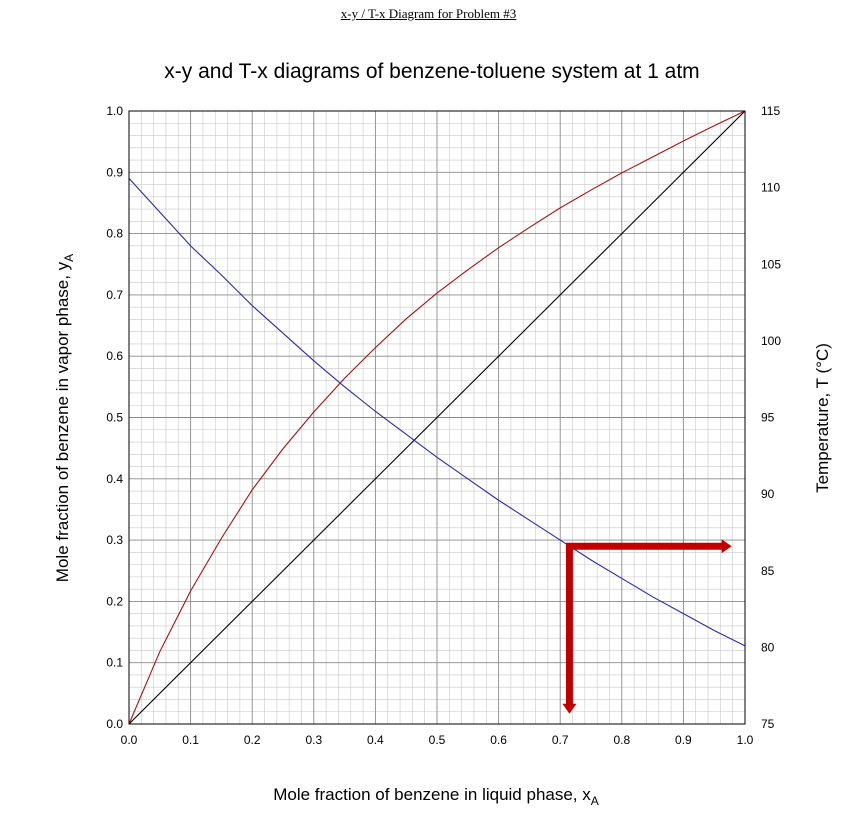 The width and height of the screenshot is (857, 834). Describe the element at coordinates (768, 647) in the screenshot. I see `y2-tick-label: 80` at that location.